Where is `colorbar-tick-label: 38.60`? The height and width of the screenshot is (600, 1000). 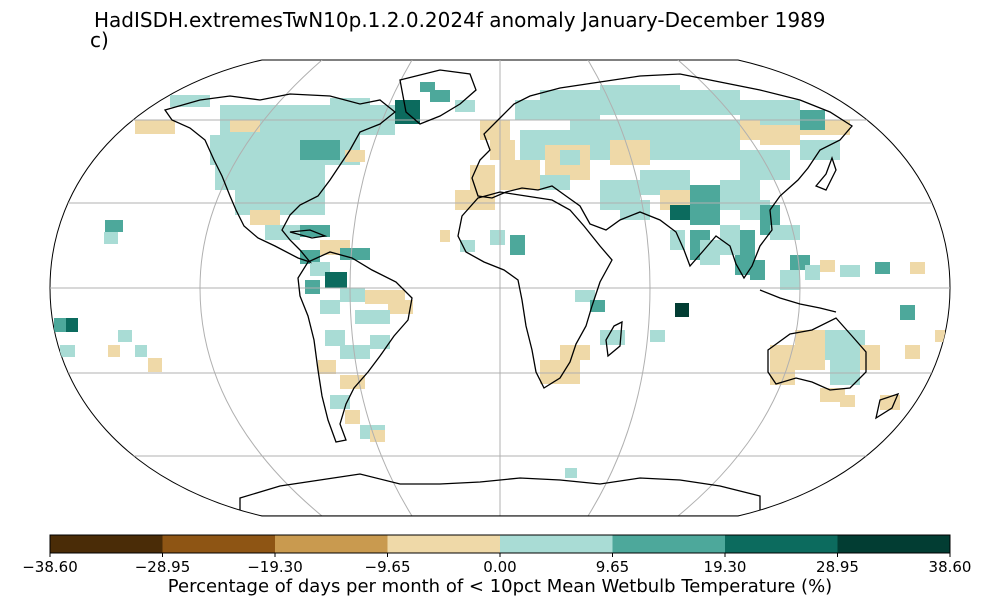 colorbar-tick-label: 38.60 is located at coordinates (950, 567).